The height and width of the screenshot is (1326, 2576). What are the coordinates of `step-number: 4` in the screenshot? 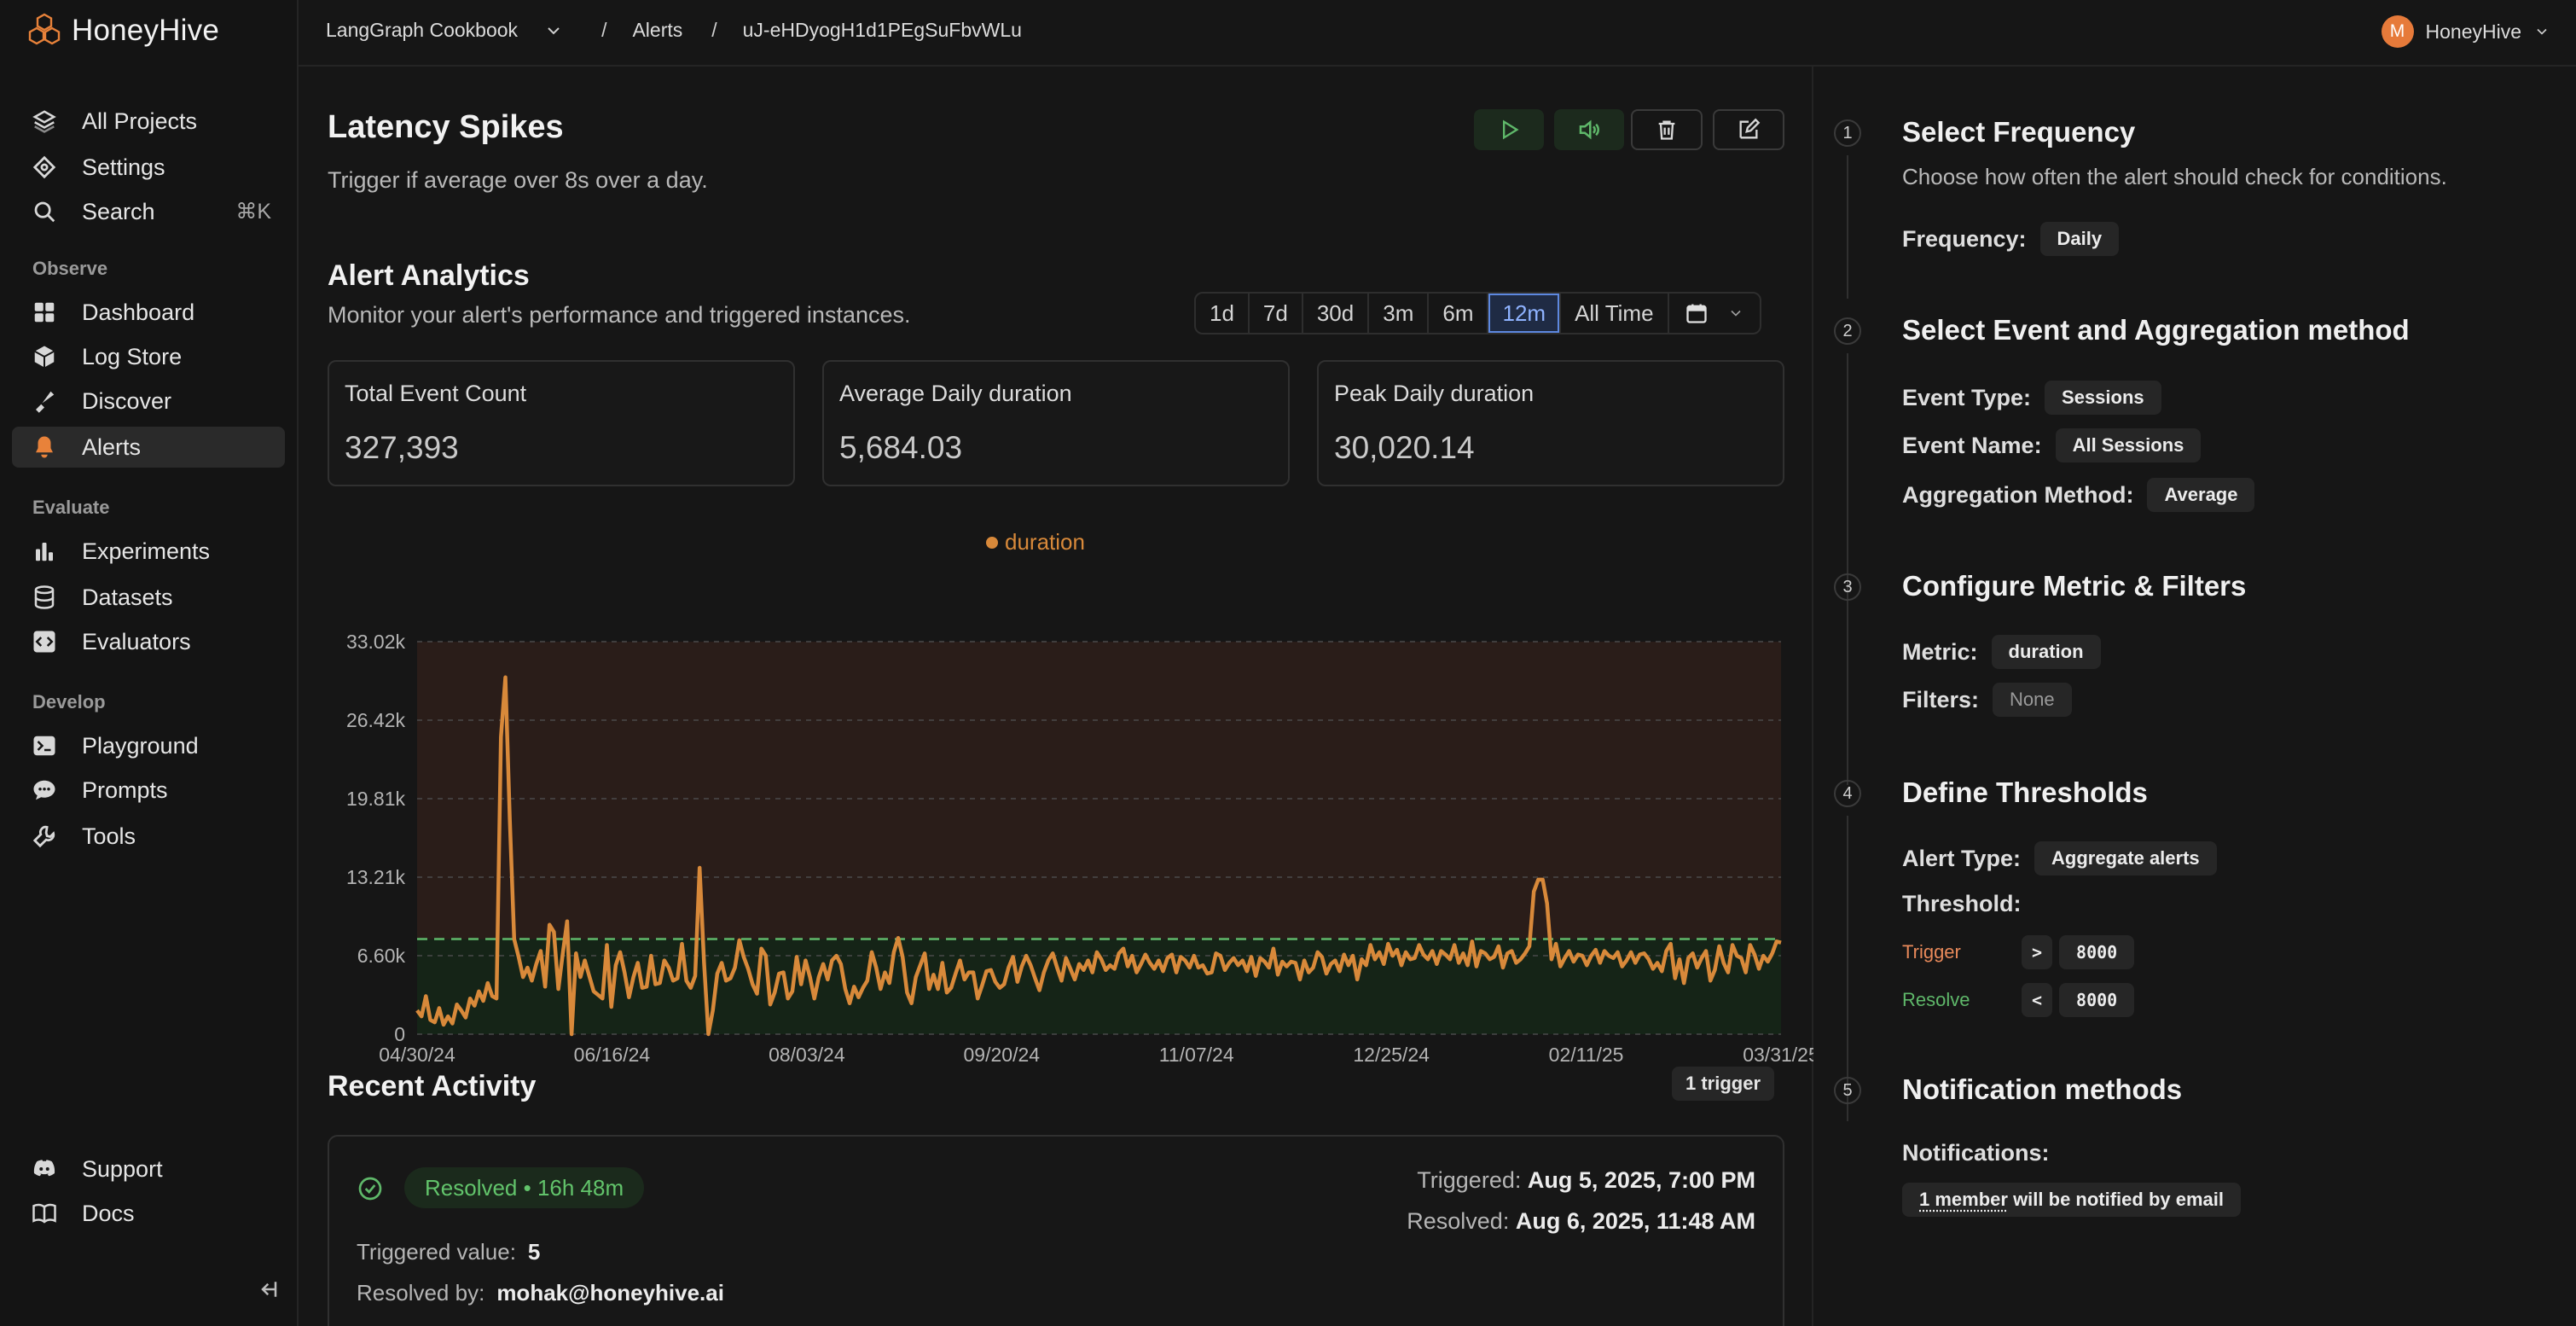 It's located at (1847, 793).